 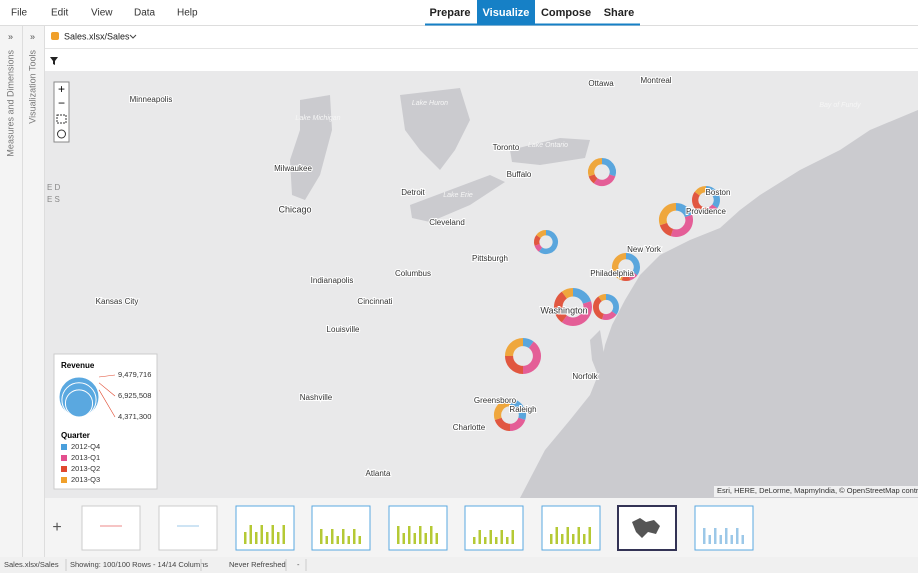 What do you see at coordinates (563, 310) in the screenshot?
I see `city-label: Washington` at bounding box center [563, 310].